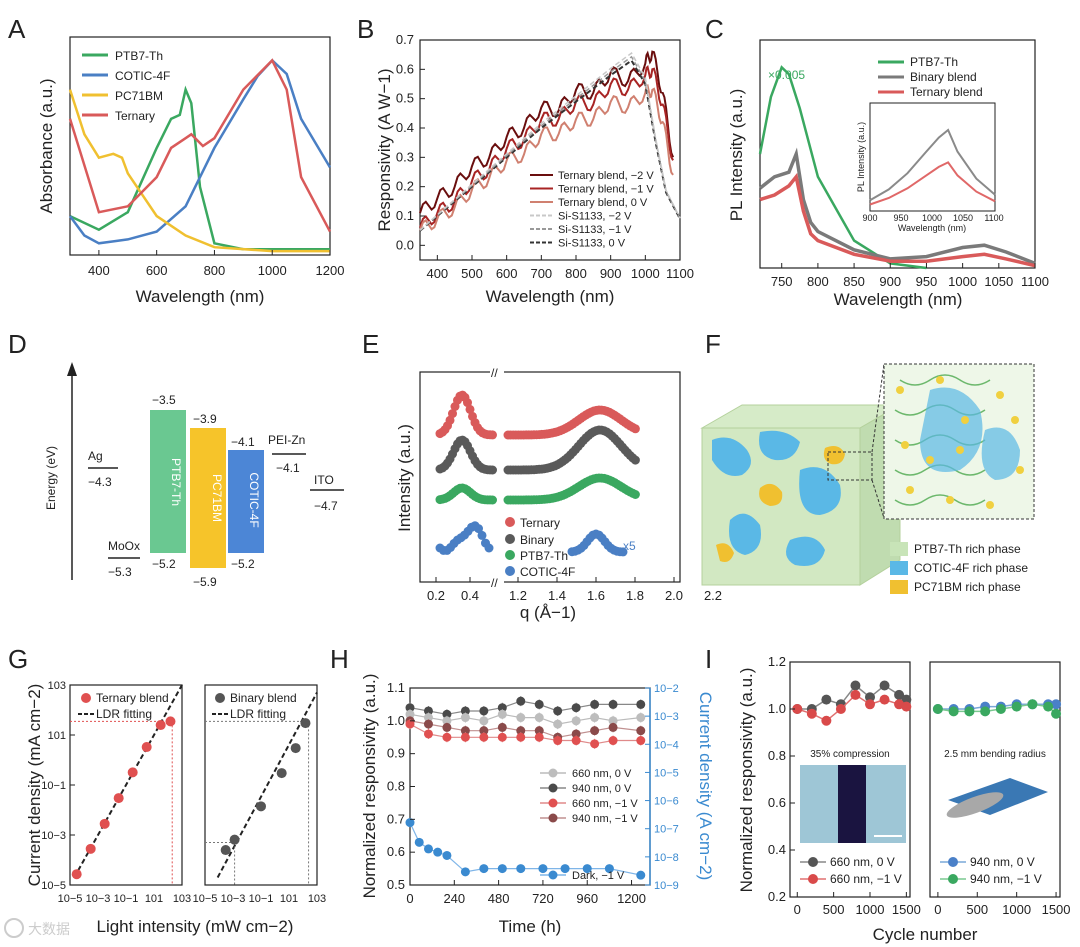  I want to click on panel-letter-c: C, so click(714, 29).